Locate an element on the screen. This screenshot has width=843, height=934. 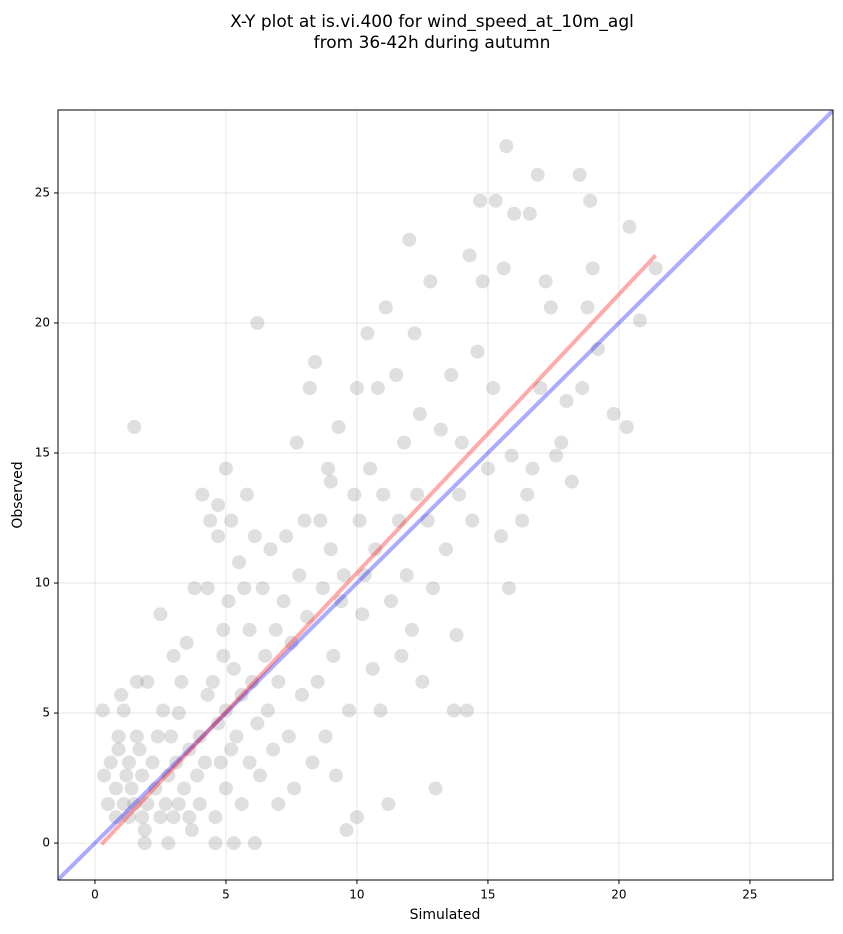
x-tick-label: 20 is located at coordinates (618, 895).